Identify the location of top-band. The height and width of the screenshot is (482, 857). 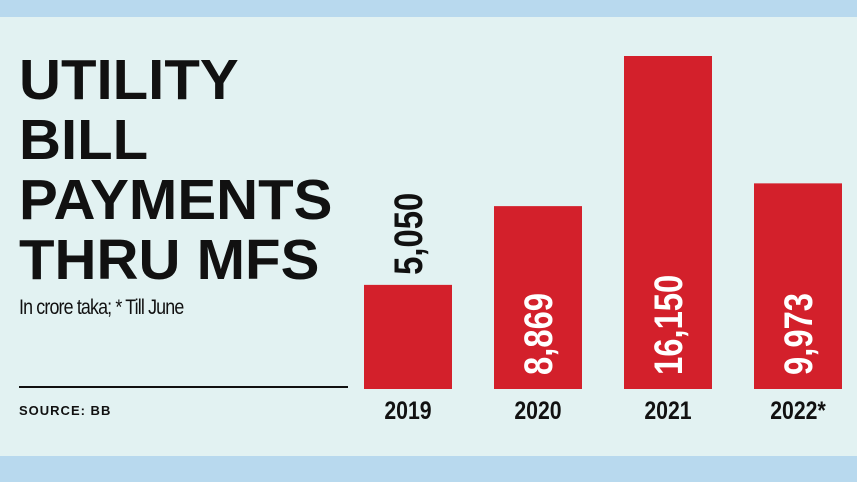
(428, 8).